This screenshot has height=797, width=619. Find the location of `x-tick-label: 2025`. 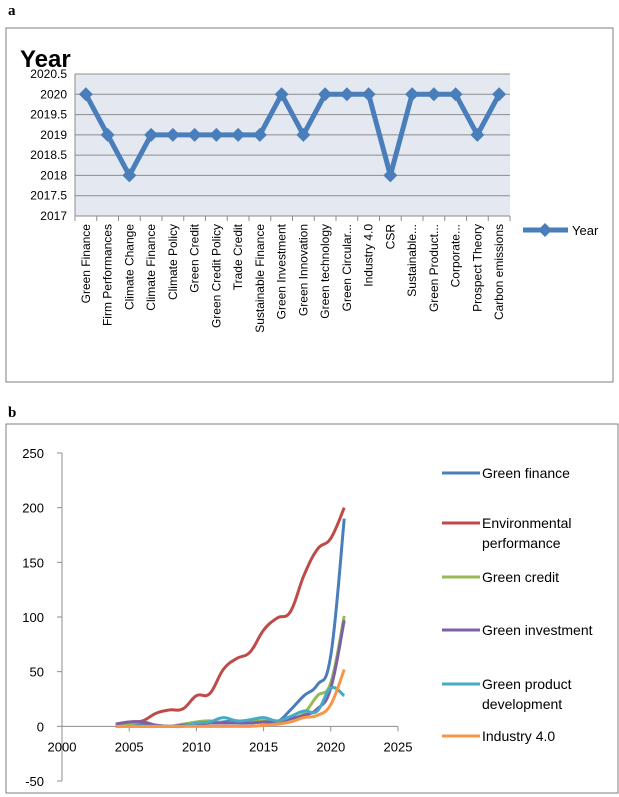

x-tick-label: 2025 is located at coordinates (398, 746).